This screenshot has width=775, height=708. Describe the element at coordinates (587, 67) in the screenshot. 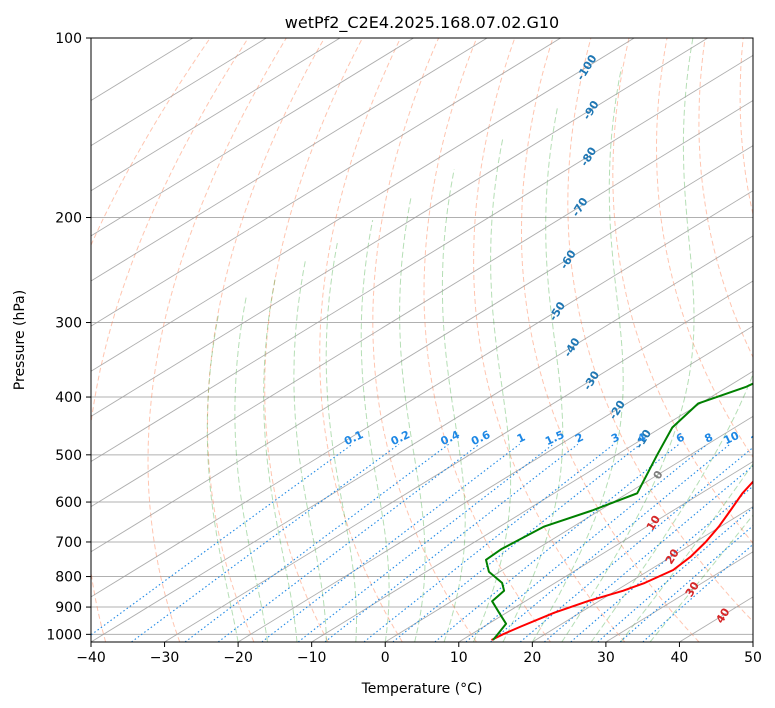

I see `isotherm-label: -100` at that location.